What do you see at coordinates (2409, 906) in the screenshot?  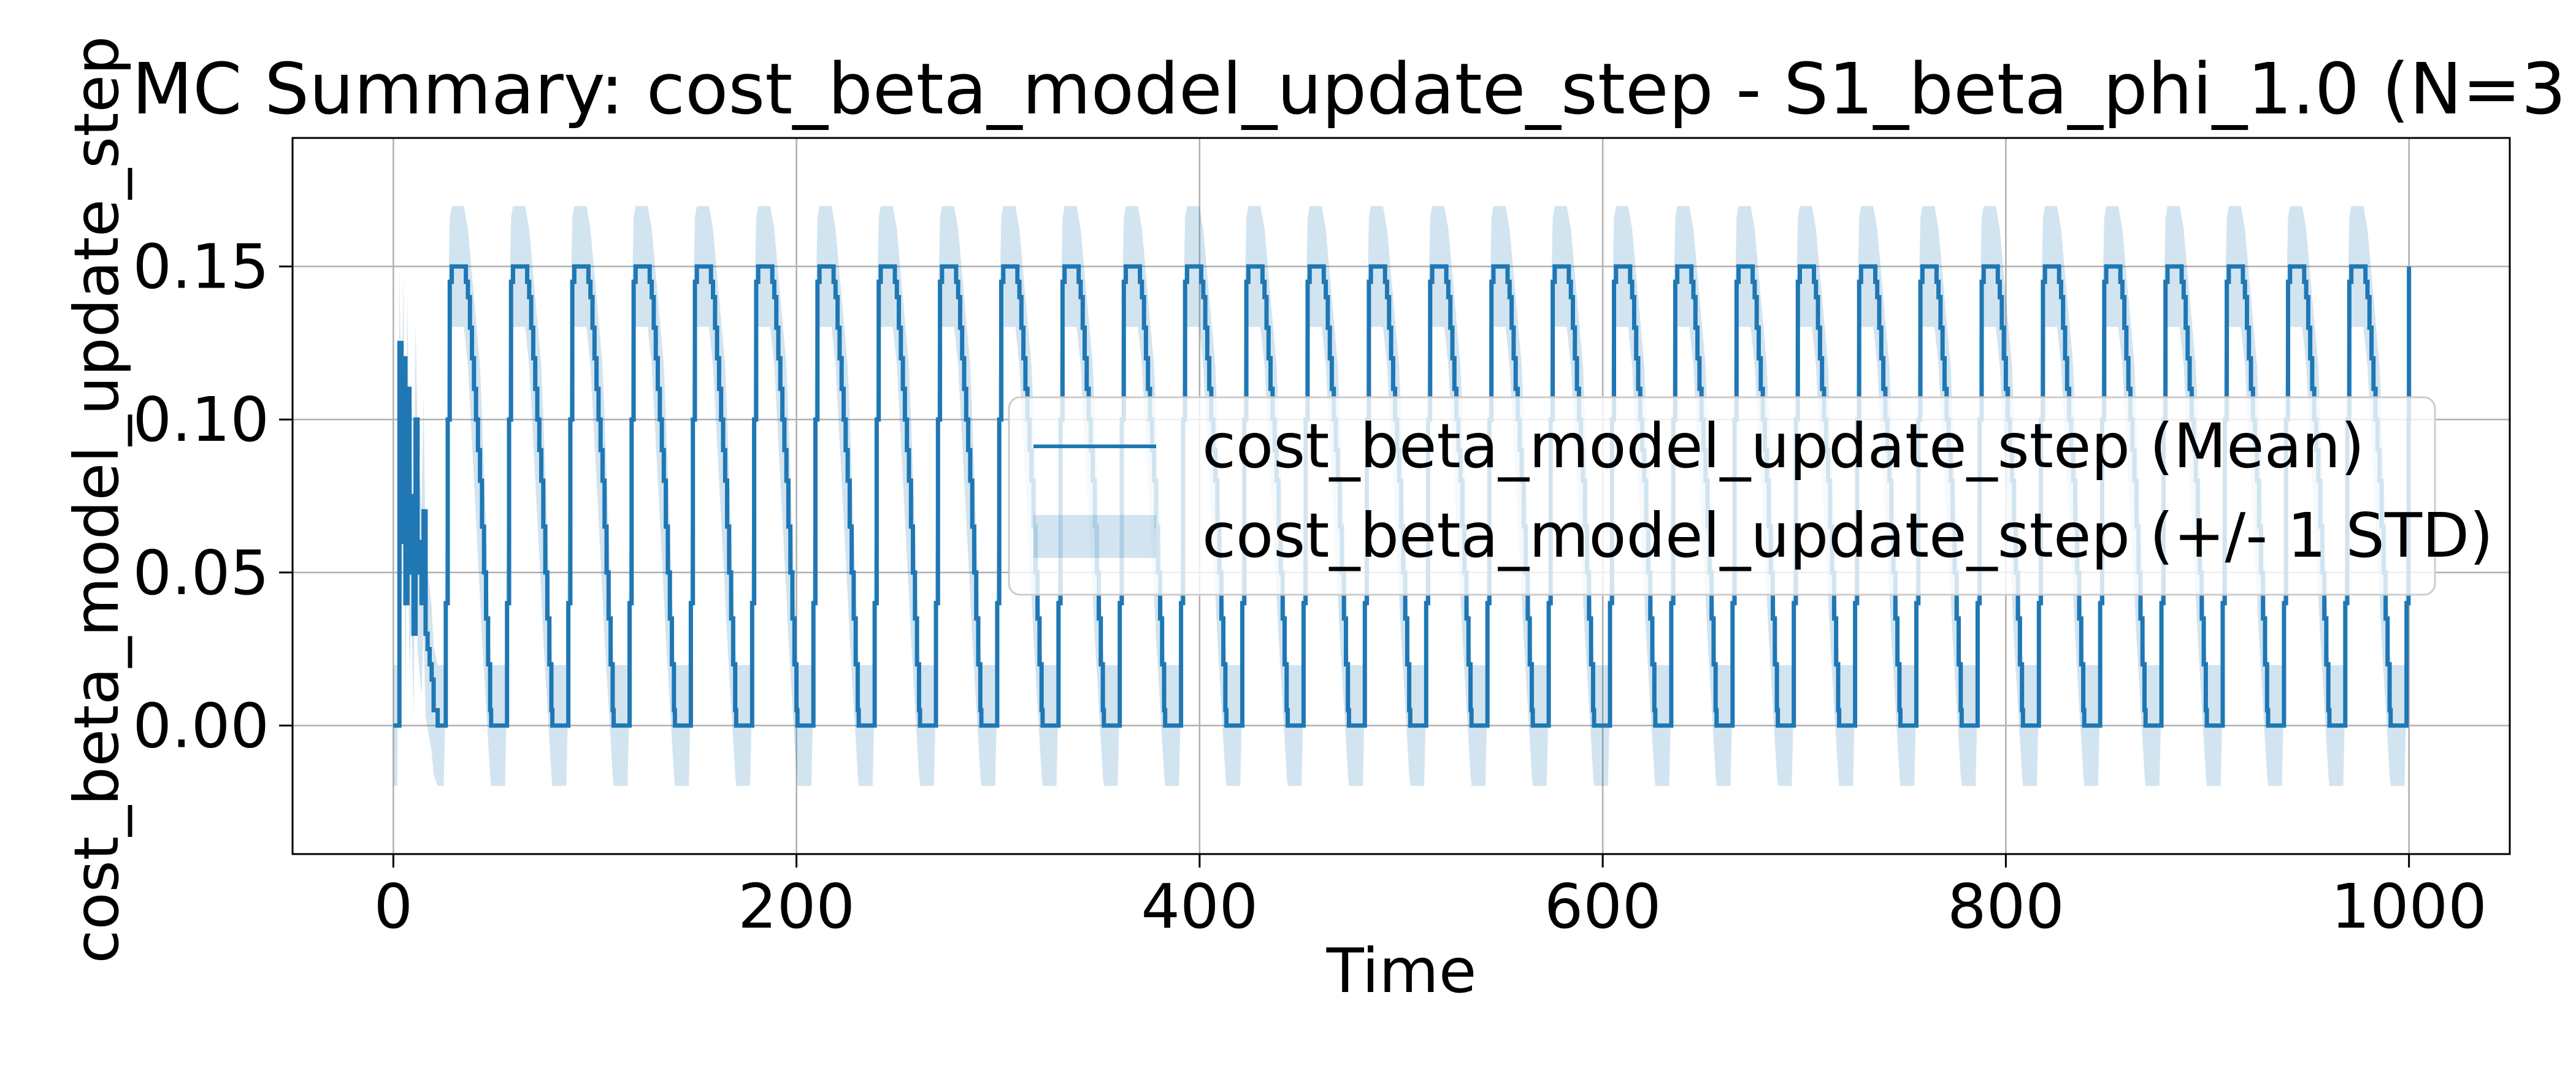 I see `x-tick-label-5: 1000` at bounding box center [2409, 906].